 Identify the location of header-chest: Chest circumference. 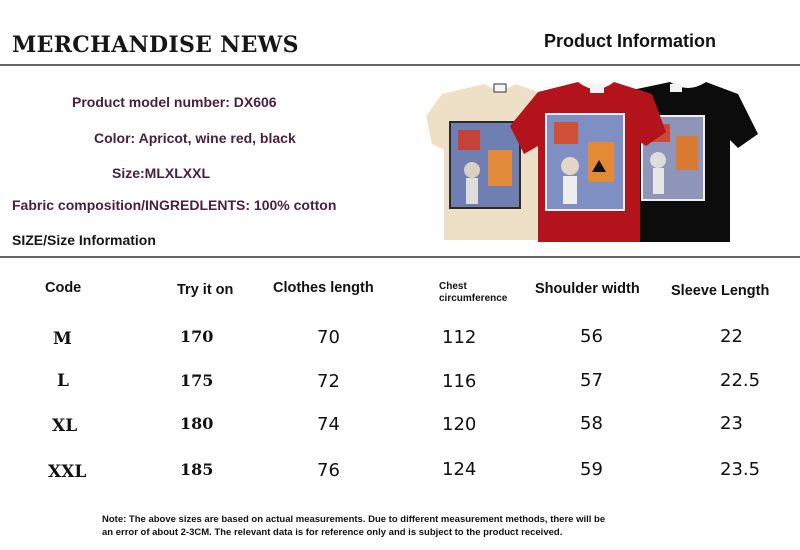
(473, 293).